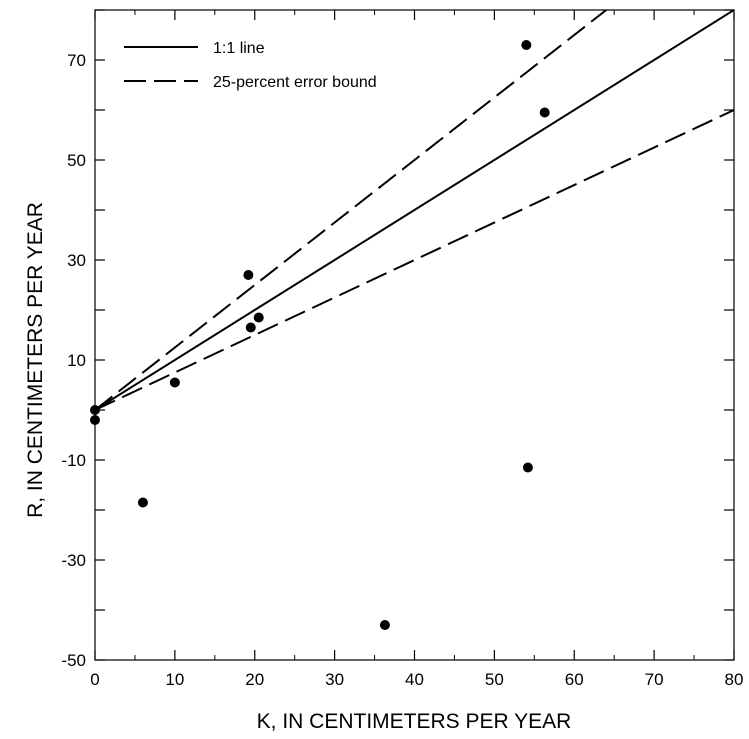 Image resolution: width=749 pixels, height=739 pixels. What do you see at coordinates (76, 160) in the screenshot?
I see `y-tick-label: 50` at bounding box center [76, 160].